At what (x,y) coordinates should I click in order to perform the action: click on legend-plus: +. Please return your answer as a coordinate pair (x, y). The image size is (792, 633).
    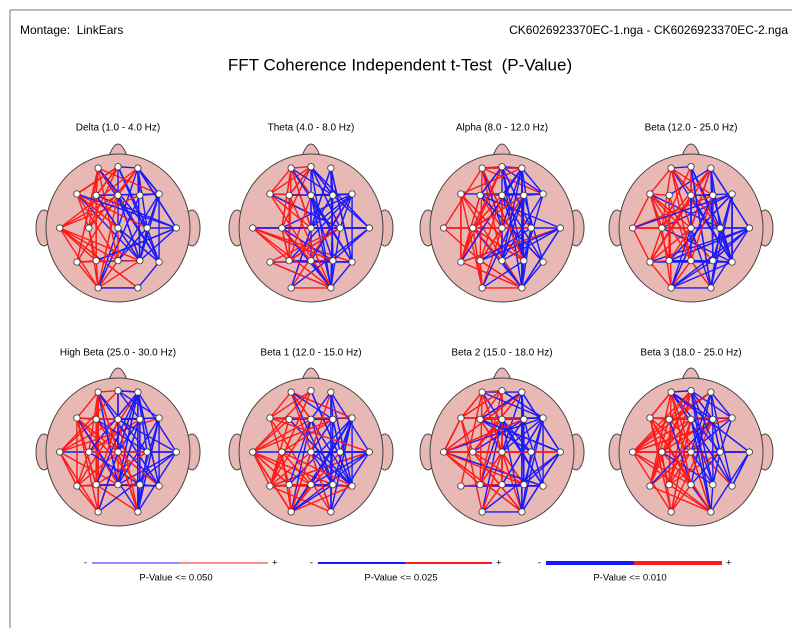
    Looking at the image, I should click on (499, 563).